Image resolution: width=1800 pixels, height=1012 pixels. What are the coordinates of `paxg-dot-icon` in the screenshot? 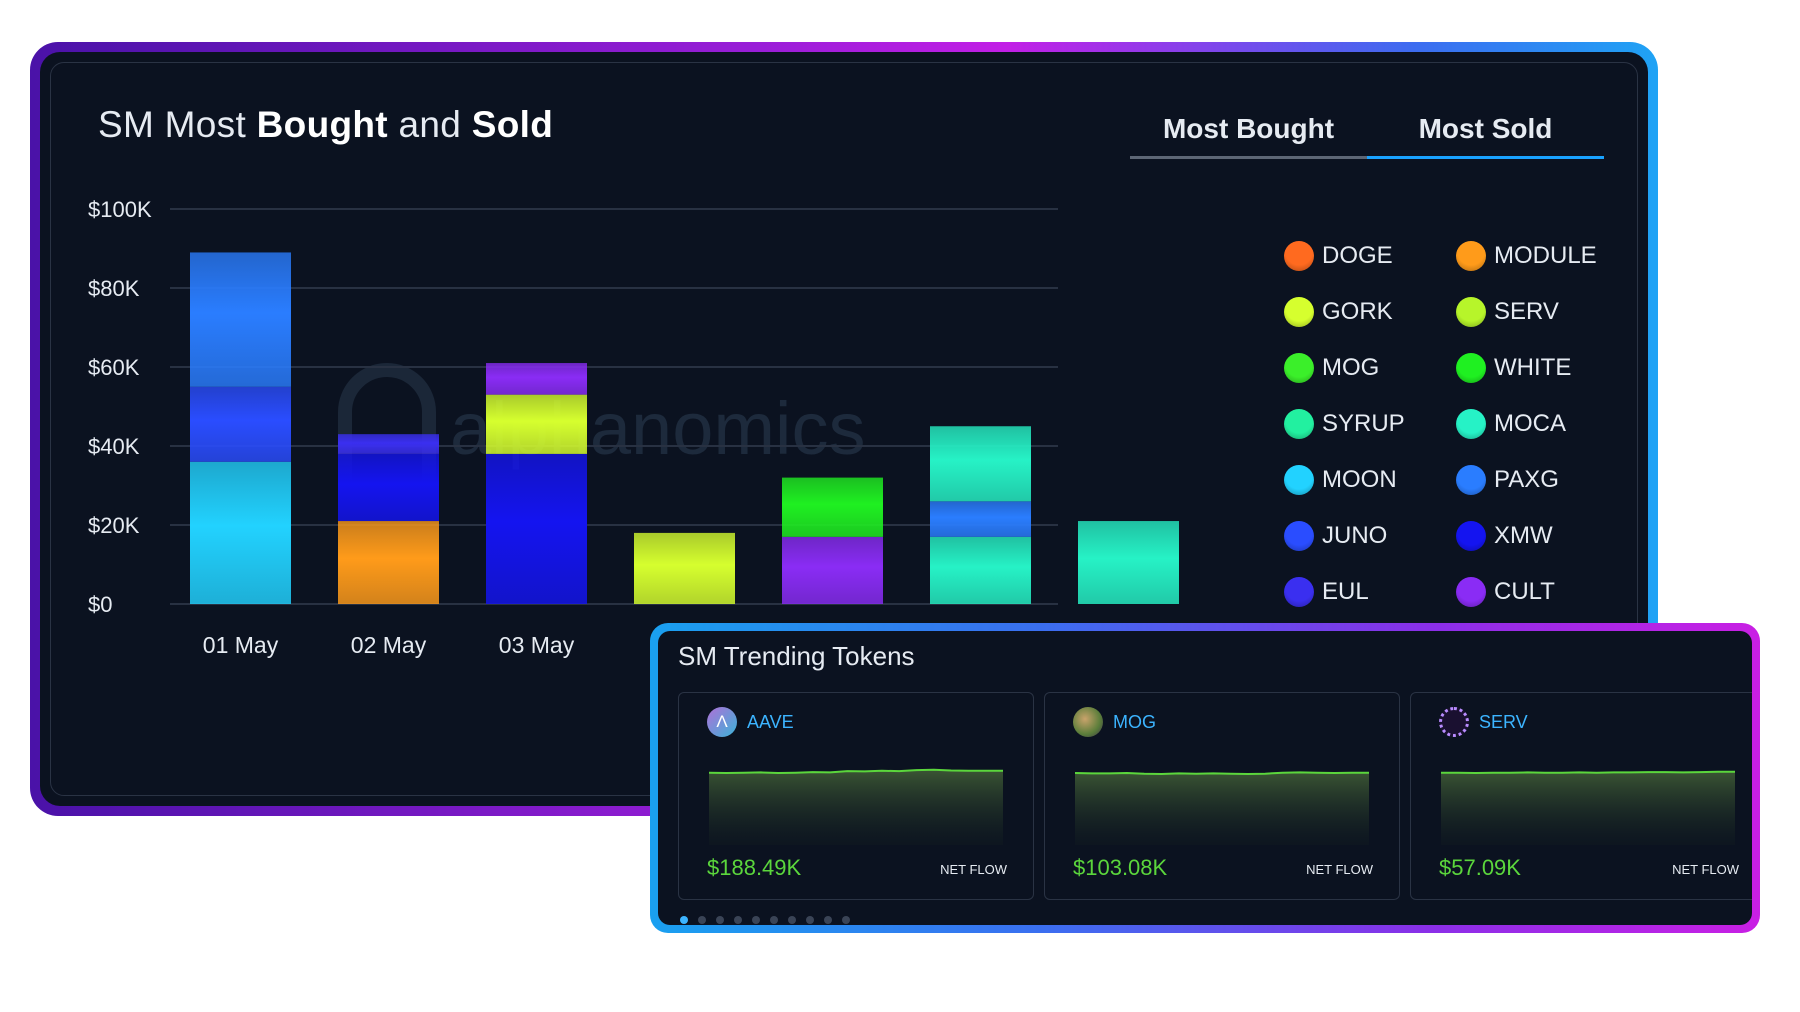 It's located at (1471, 480).